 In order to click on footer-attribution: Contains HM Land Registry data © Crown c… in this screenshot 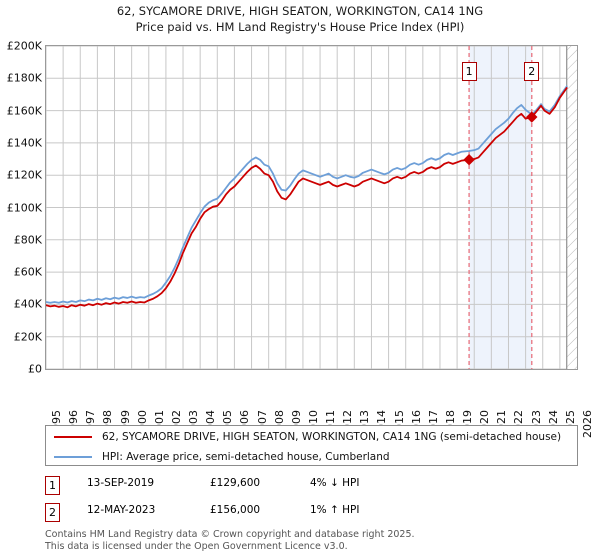, I will do `click(317, 540)`.